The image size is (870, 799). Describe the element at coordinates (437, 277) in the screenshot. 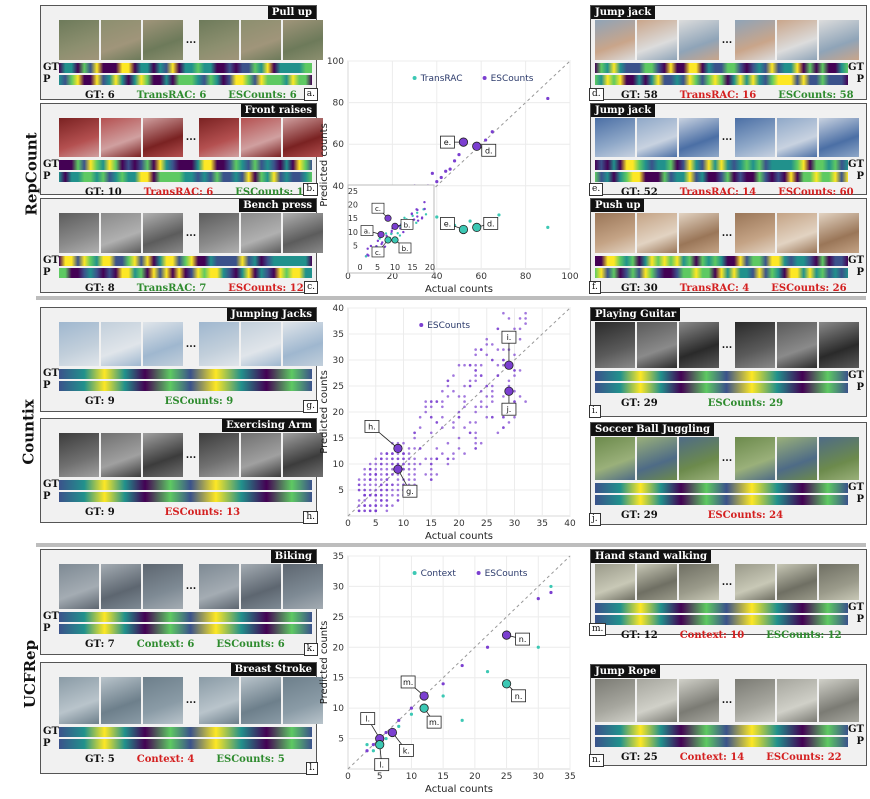

I see `x-tick-label: 40` at that location.